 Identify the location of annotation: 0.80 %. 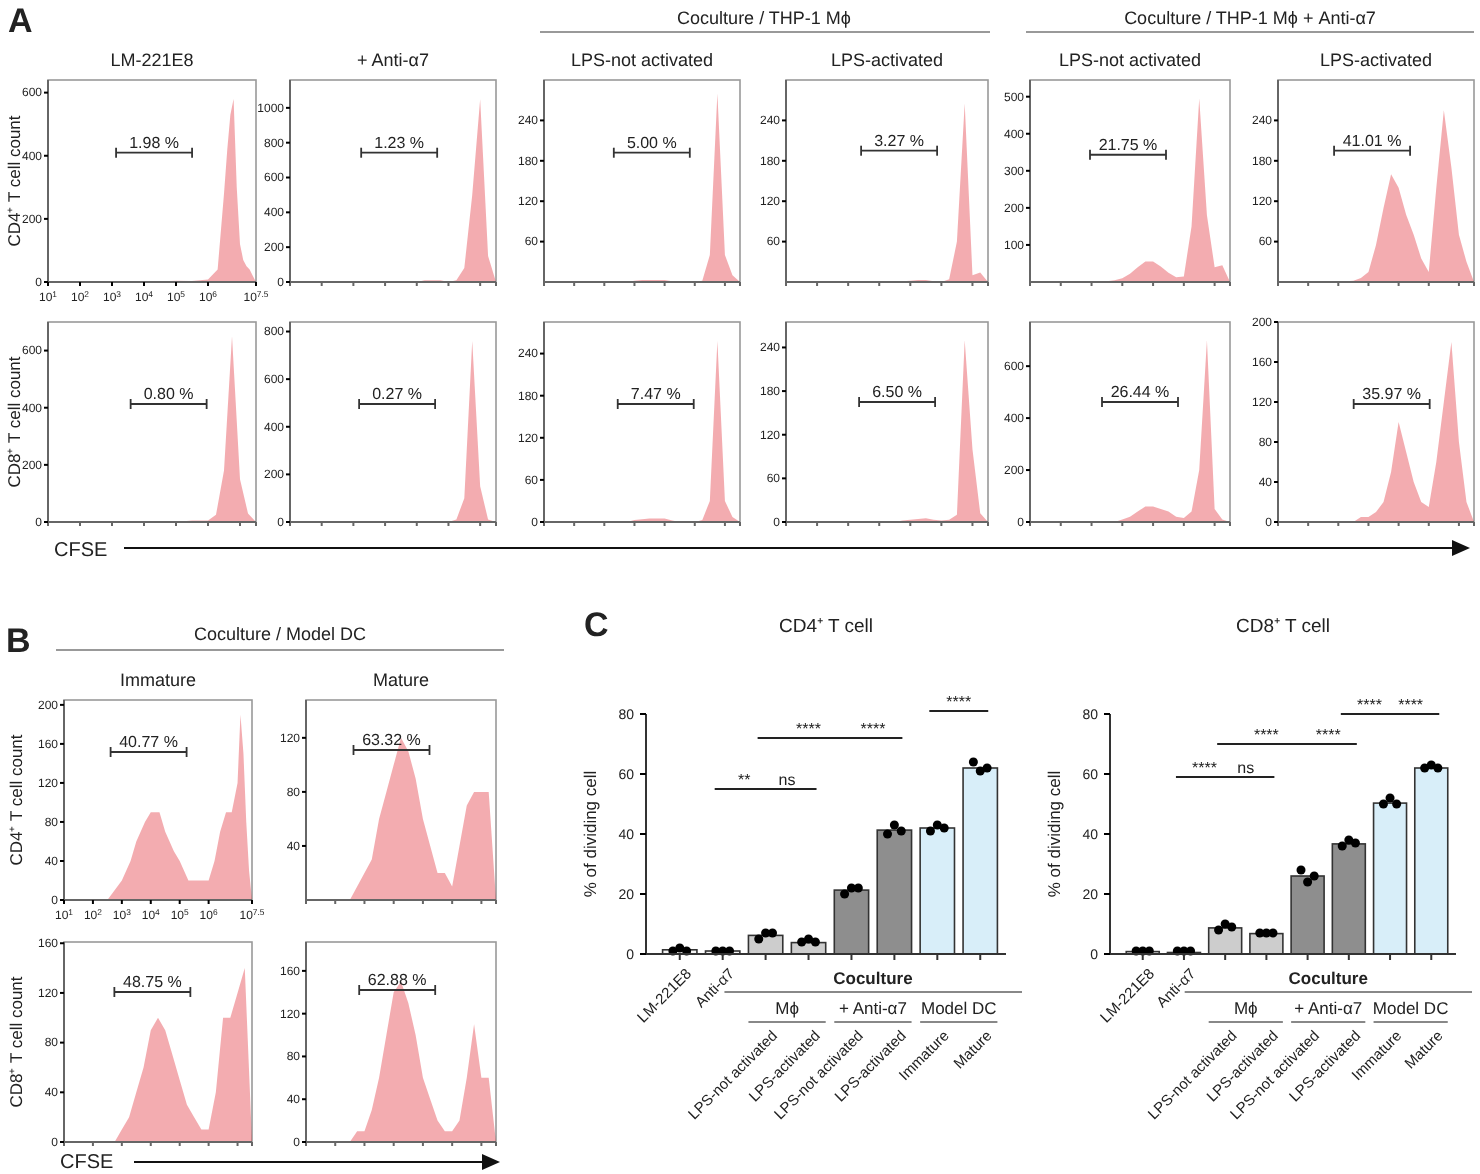
(168, 394).